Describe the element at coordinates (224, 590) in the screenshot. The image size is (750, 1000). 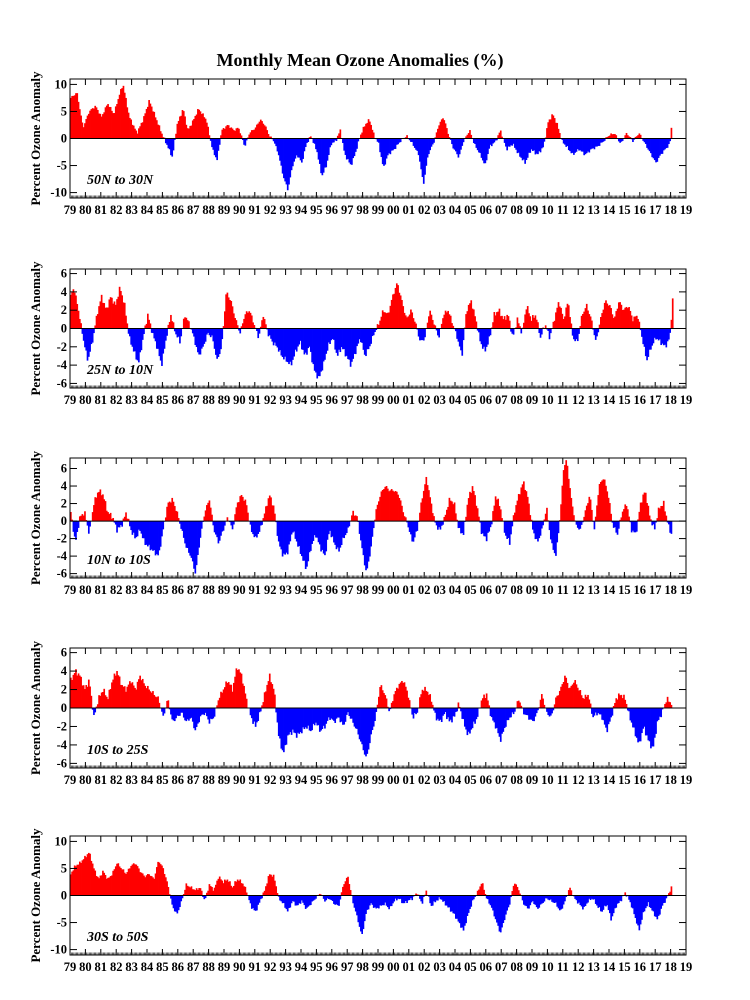
I see `x-tick-label: 89` at that location.